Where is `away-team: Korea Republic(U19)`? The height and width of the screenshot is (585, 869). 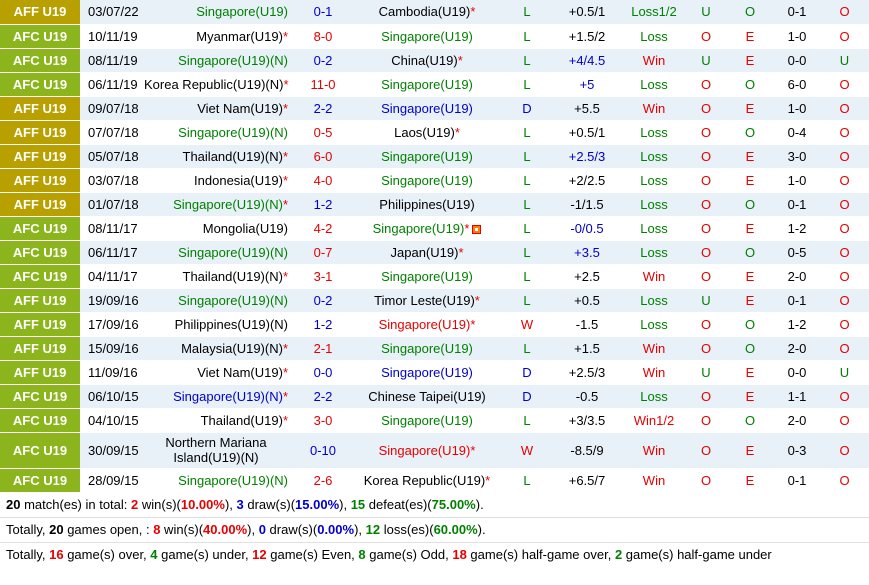
away-team: Korea Republic(U19) is located at coordinates (424, 480).